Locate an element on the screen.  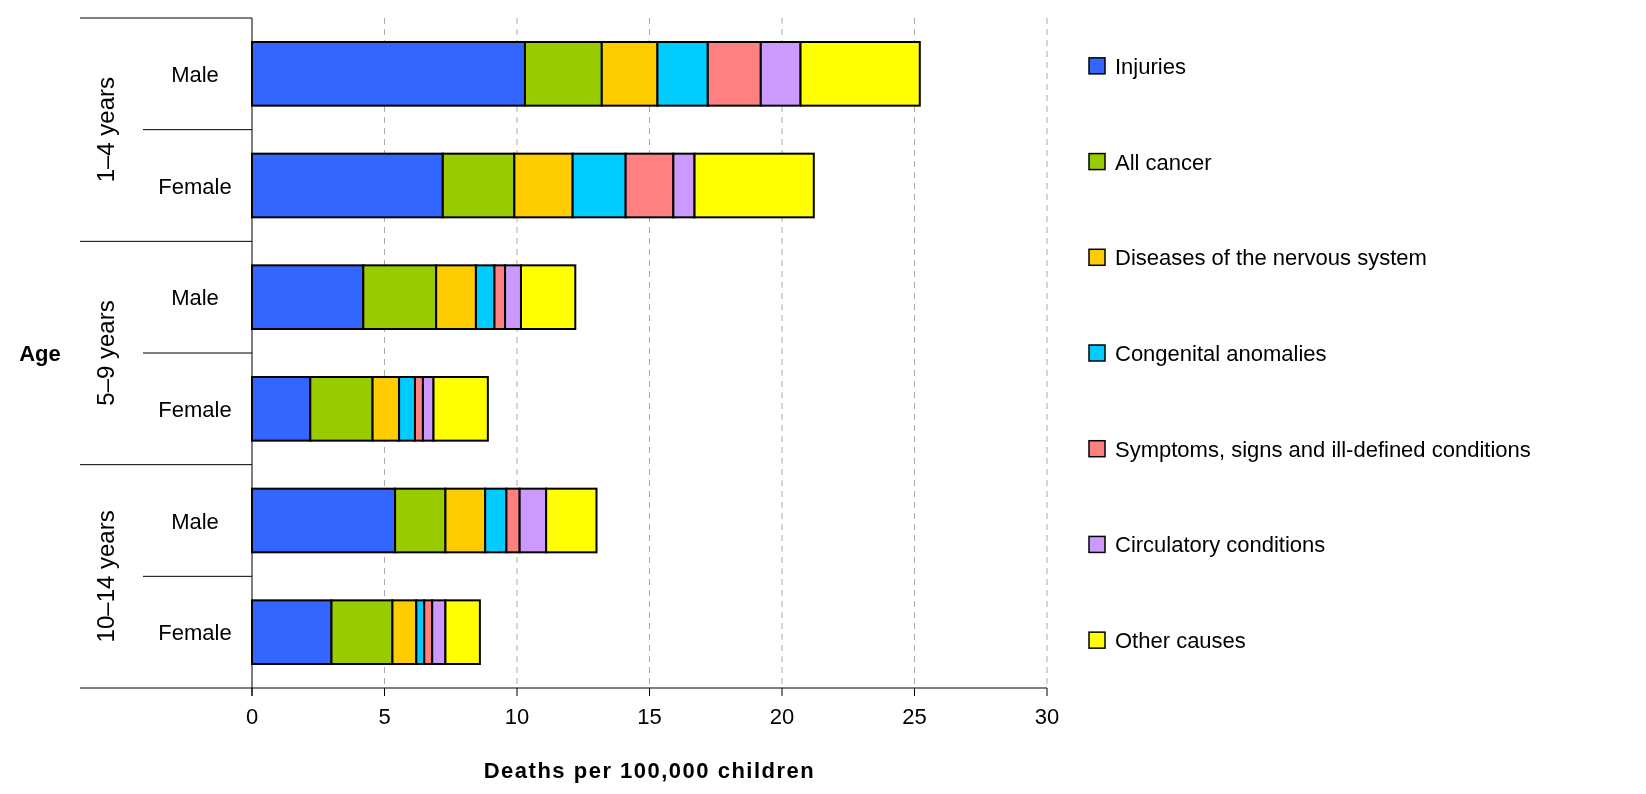
x-tick-label: 10 is located at coordinates (517, 716).